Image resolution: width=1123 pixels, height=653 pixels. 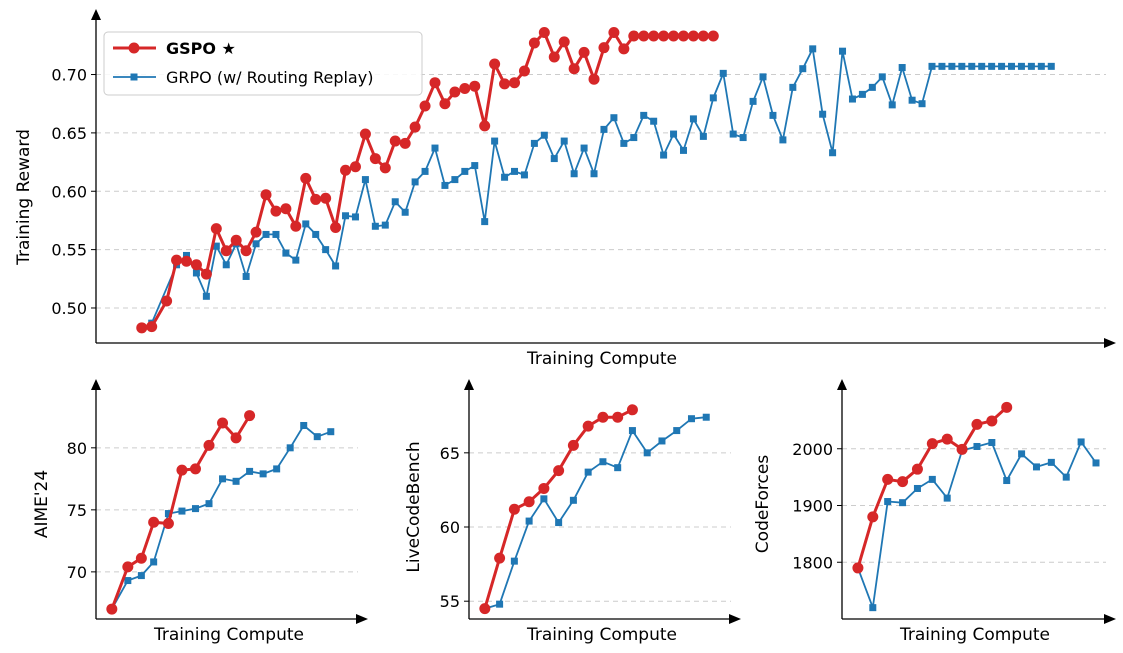 I want to click on legend-gspo-marker, so click(x=134, y=48).